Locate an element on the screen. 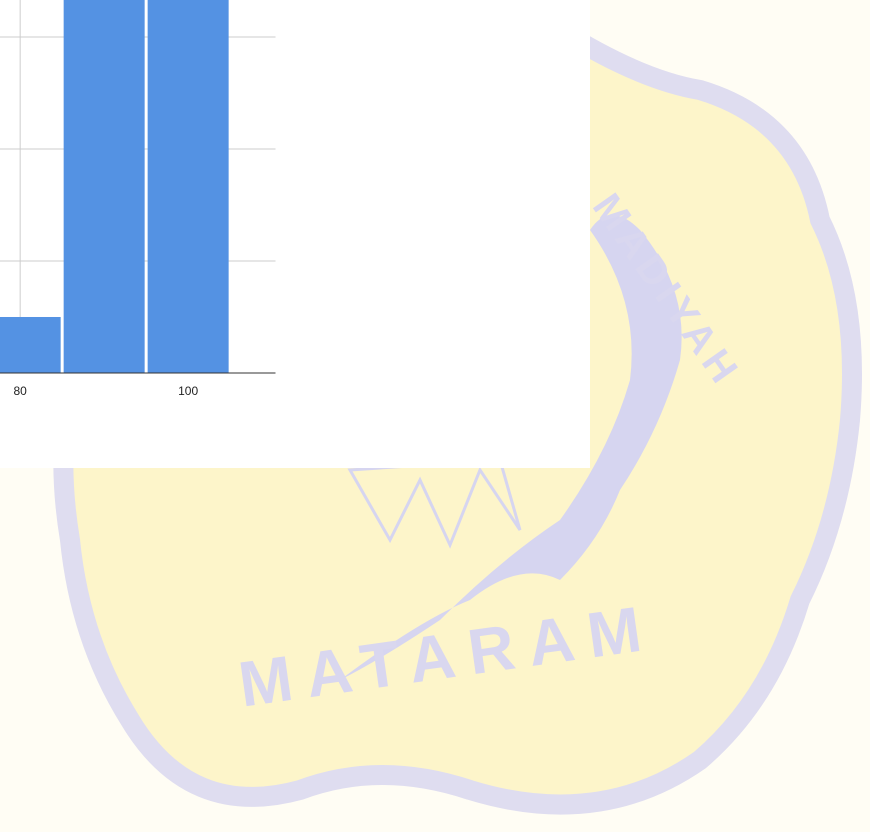 Image resolution: width=870 pixels, height=832 pixels. x-tick-label: 80 is located at coordinates (20, 391).